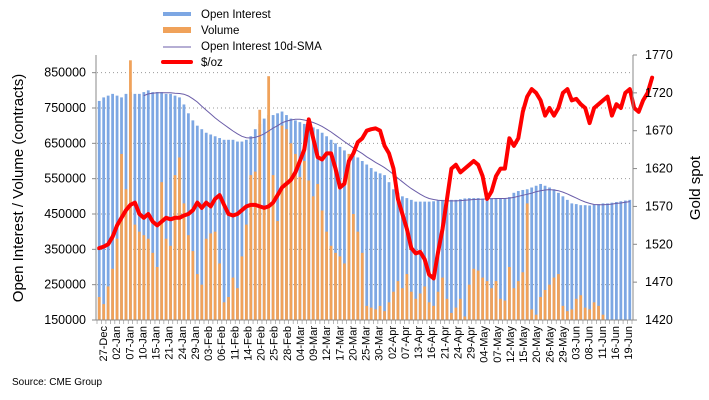 Image resolution: width=709 pixels, height=400 pixels. I want to click on x-tick-label: 29-Jan, so click(196, 343).